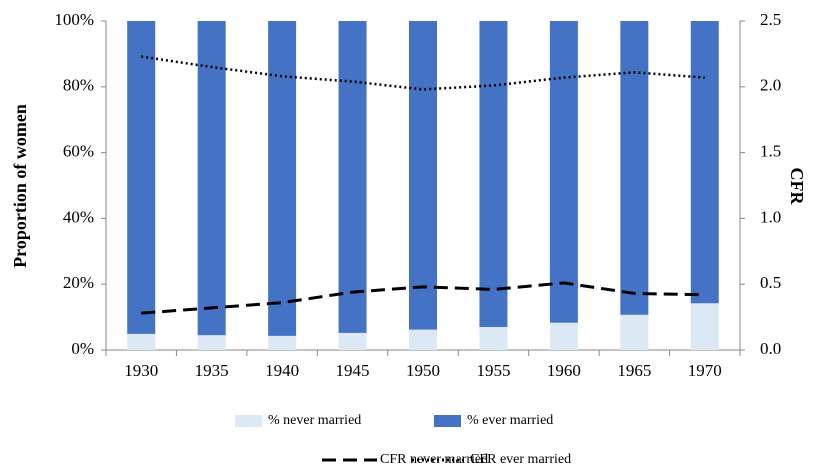  I want to click on line-series, so click(423, 298).